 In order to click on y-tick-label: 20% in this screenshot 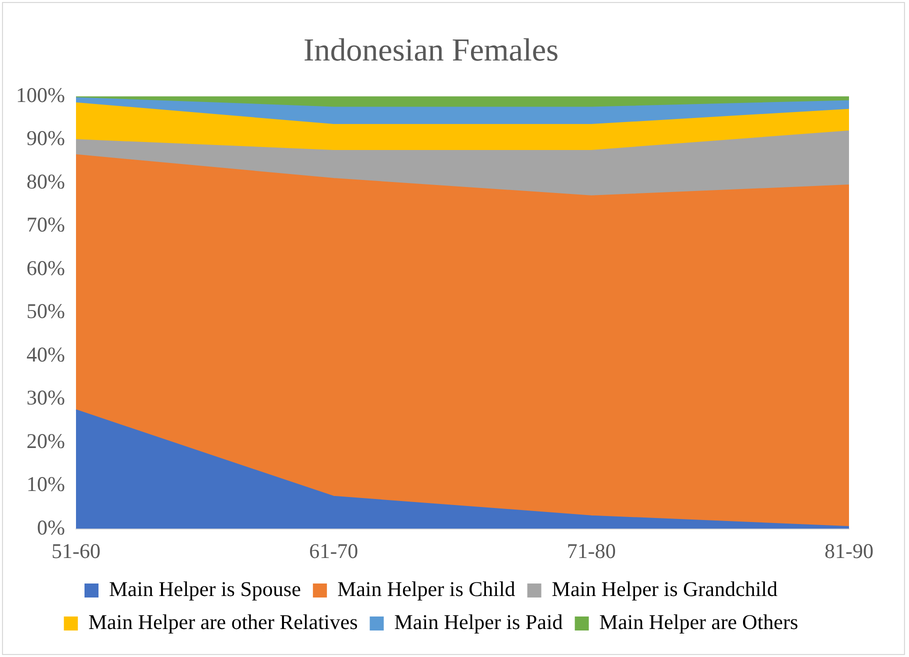, I will do `click(45, 440)`.